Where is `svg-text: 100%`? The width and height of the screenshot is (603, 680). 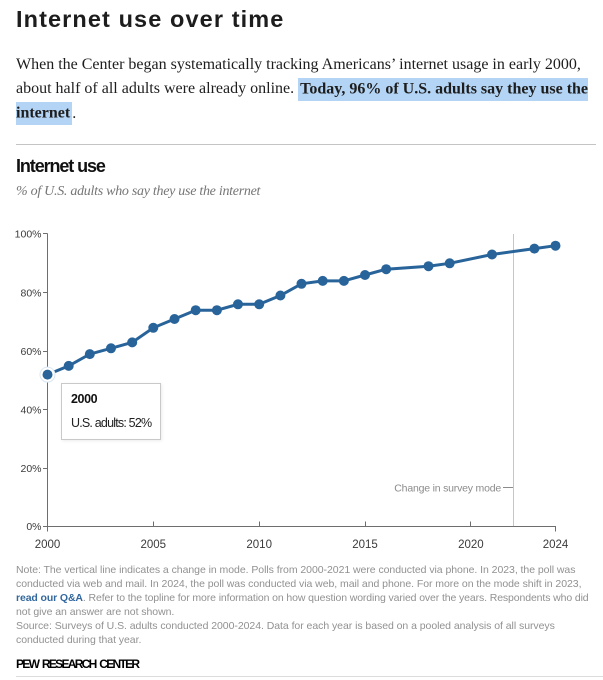
svg-text: 100% is located at coordinates (28, 235).